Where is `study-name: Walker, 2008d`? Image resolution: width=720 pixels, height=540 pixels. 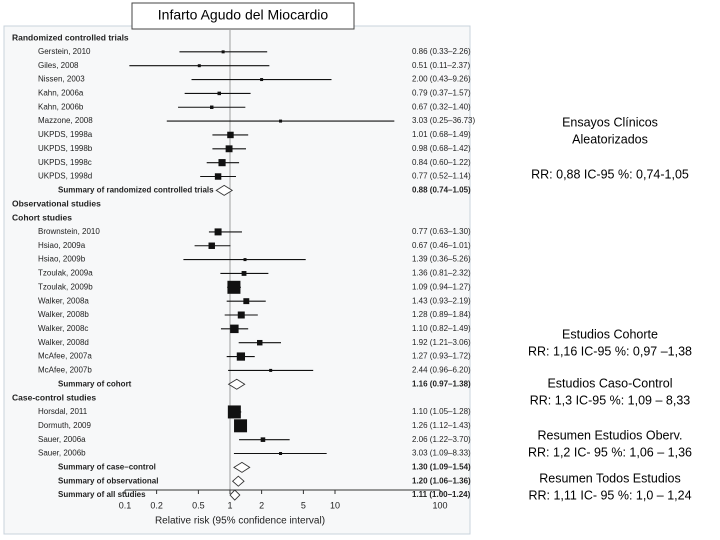
study-name: Walker, 2008d is located at coordinates (63, 342).